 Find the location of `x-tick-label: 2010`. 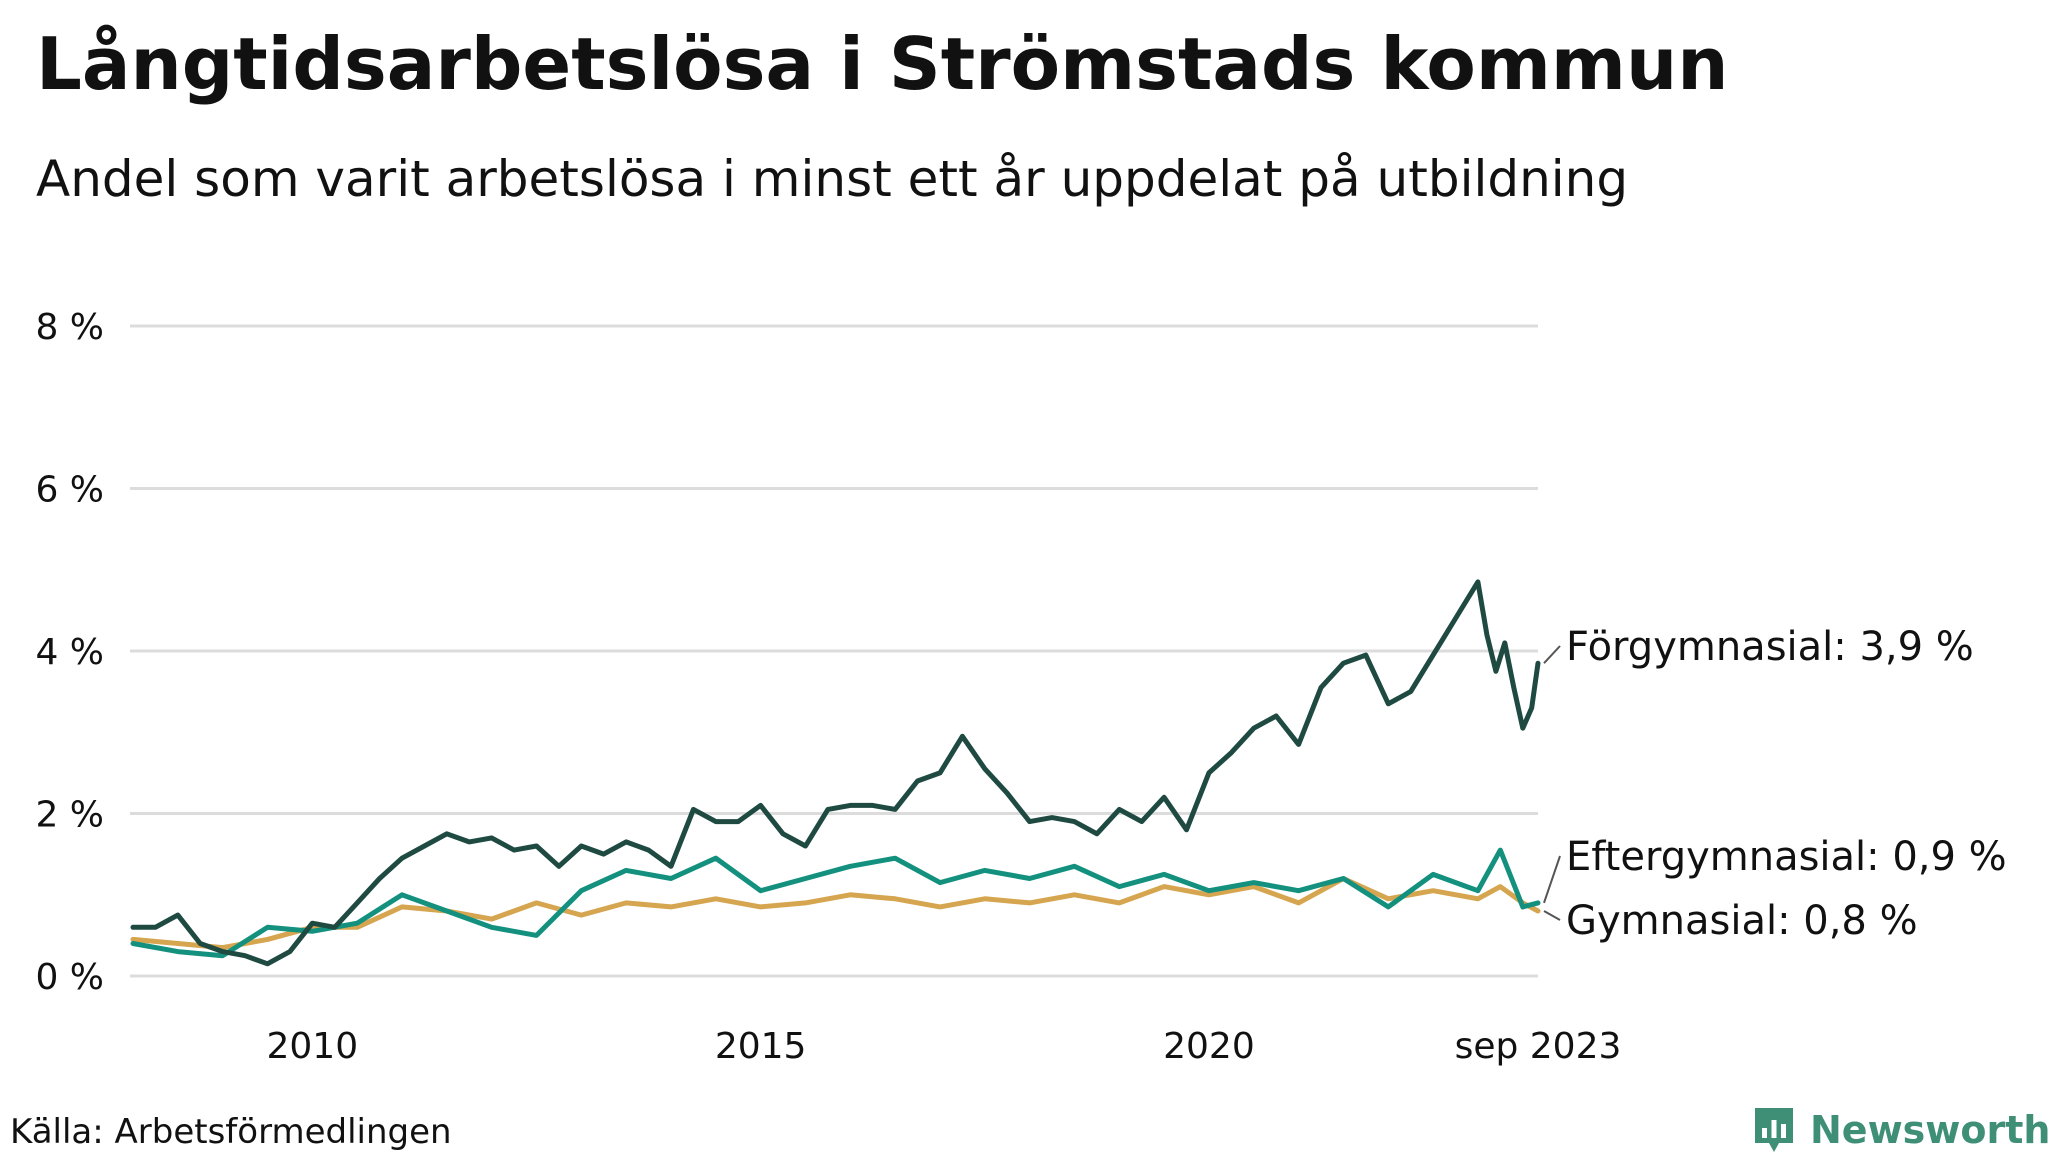

x-tick-label: 2010 is located at coordinates (313, 1046).